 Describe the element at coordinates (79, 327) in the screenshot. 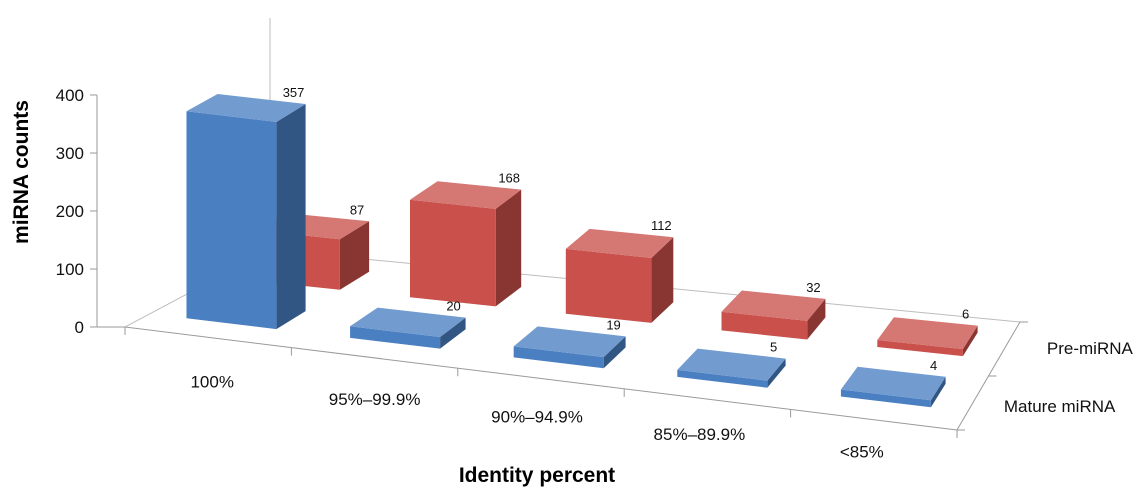

I see `y-tick-label: 0` at that location.